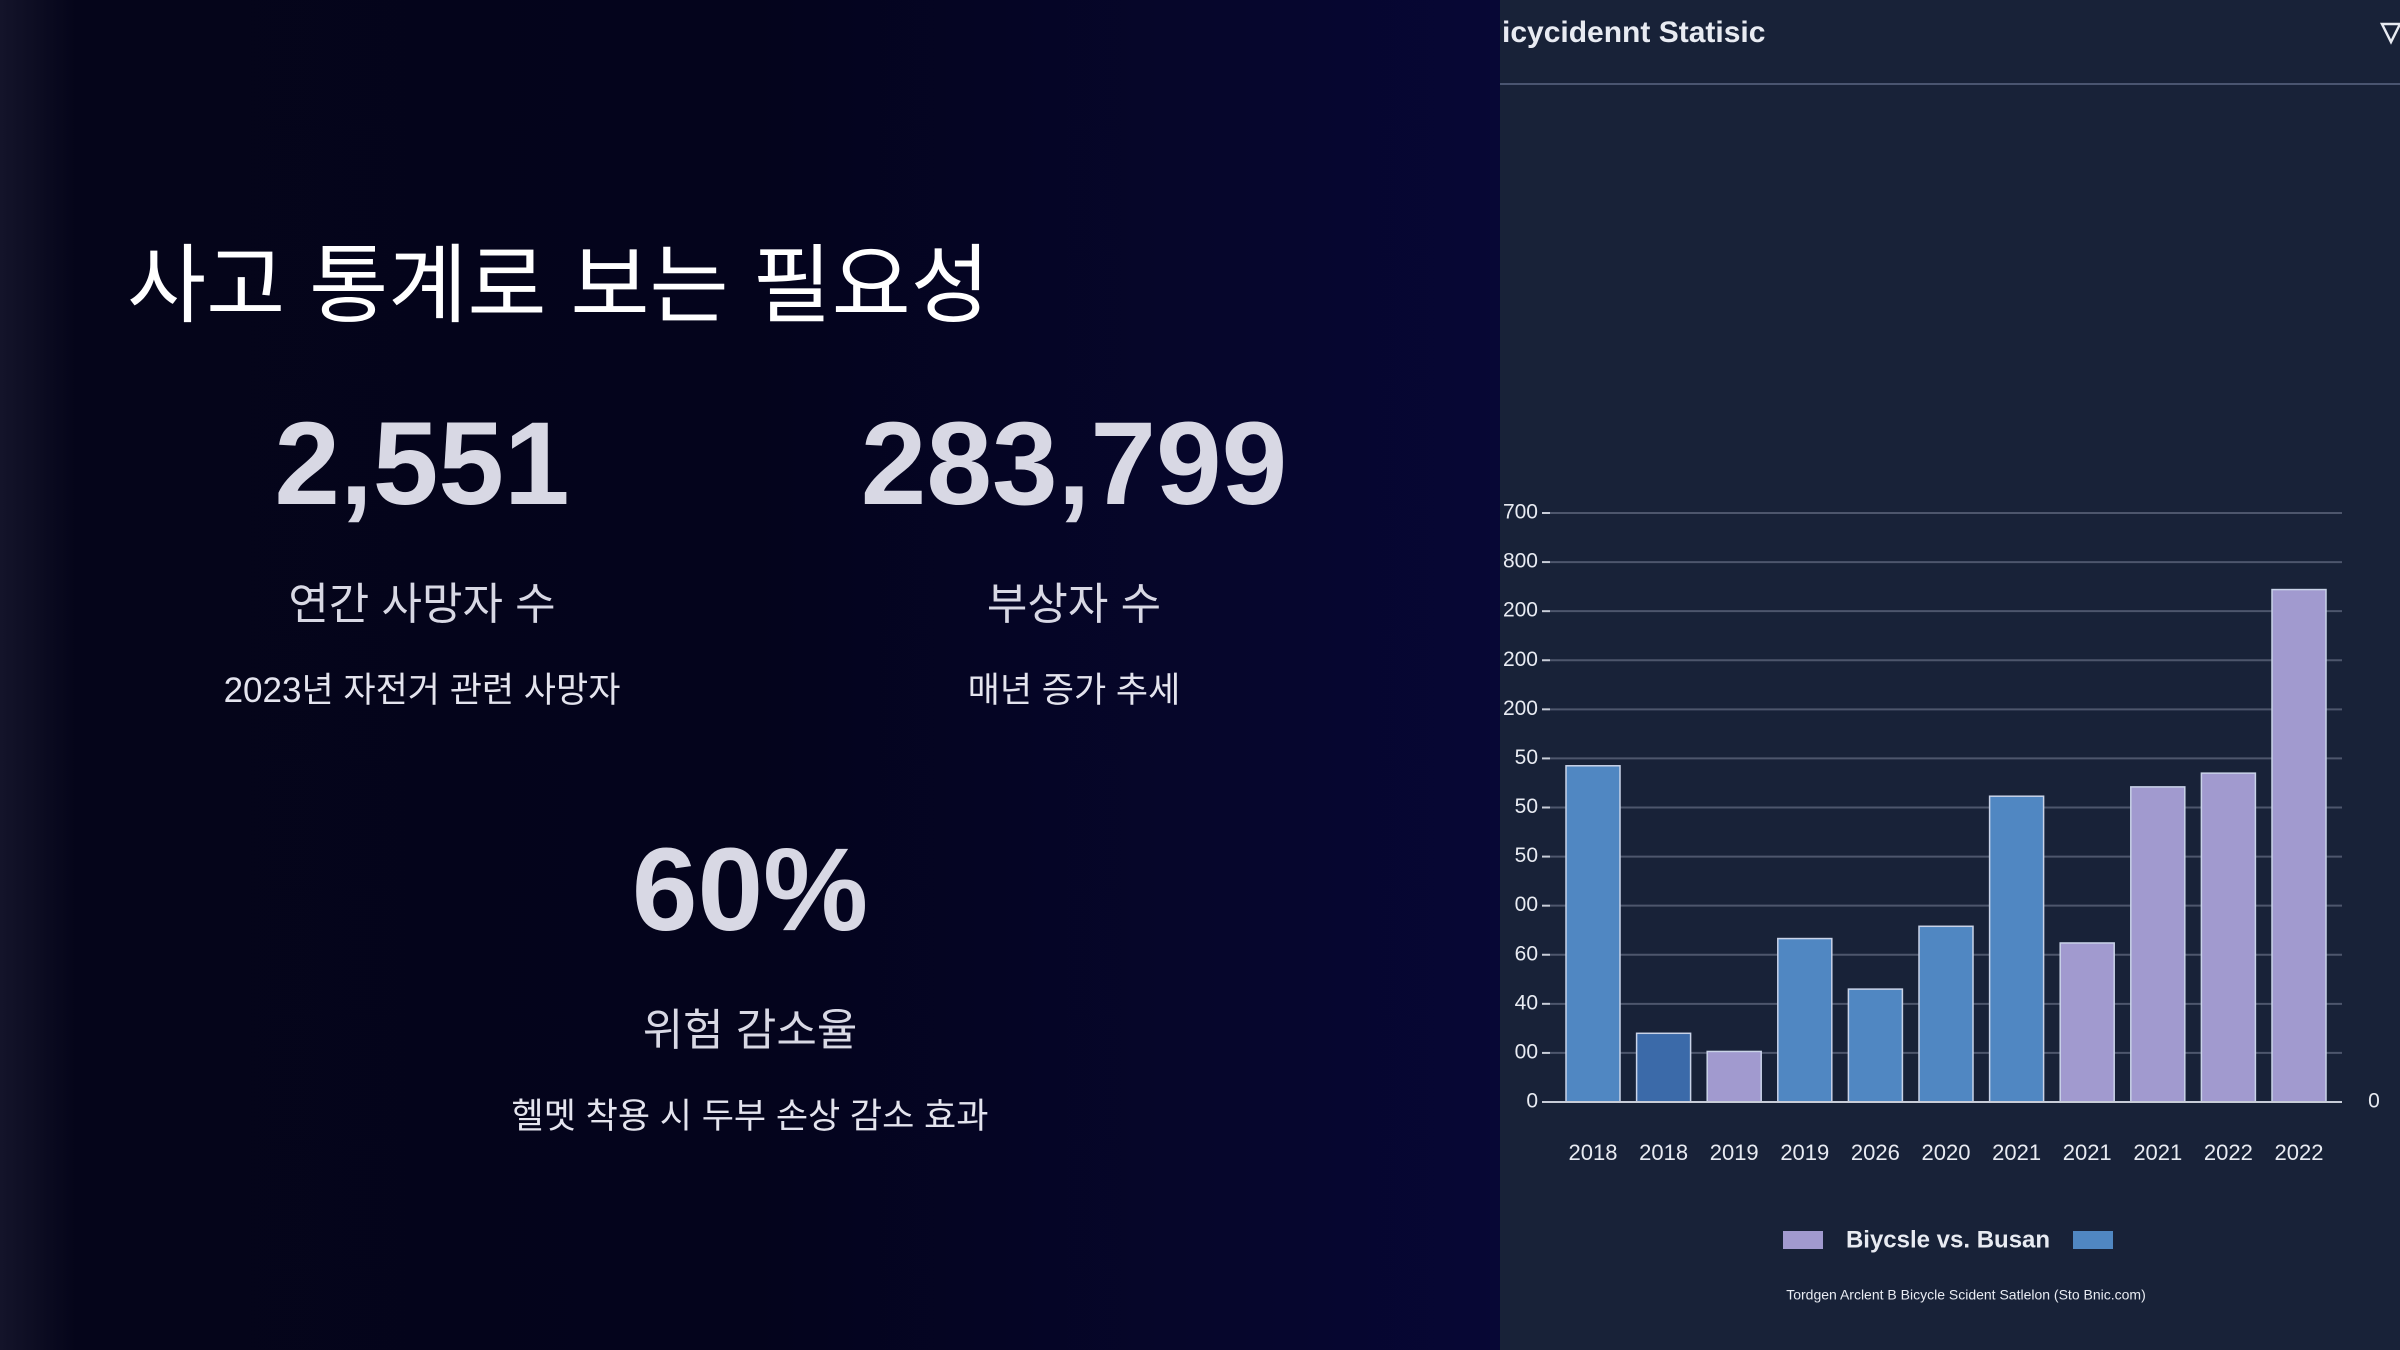 The width and height of the screenshot is (2400, 1350). Describe the element at coordinates (1520, 512) in the screenshot. I see `y-tick-label: 700` at that location.